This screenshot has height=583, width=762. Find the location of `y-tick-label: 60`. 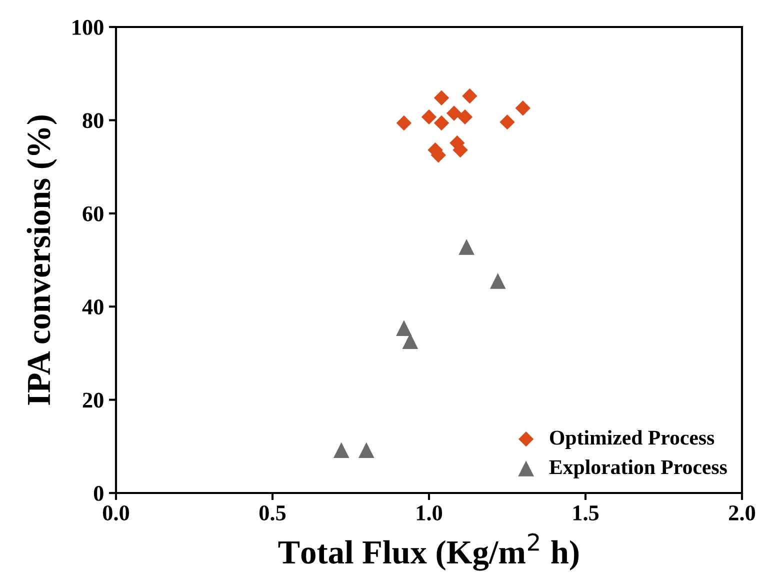

y-tick-label: 60 is located at coordinates (93, 214).